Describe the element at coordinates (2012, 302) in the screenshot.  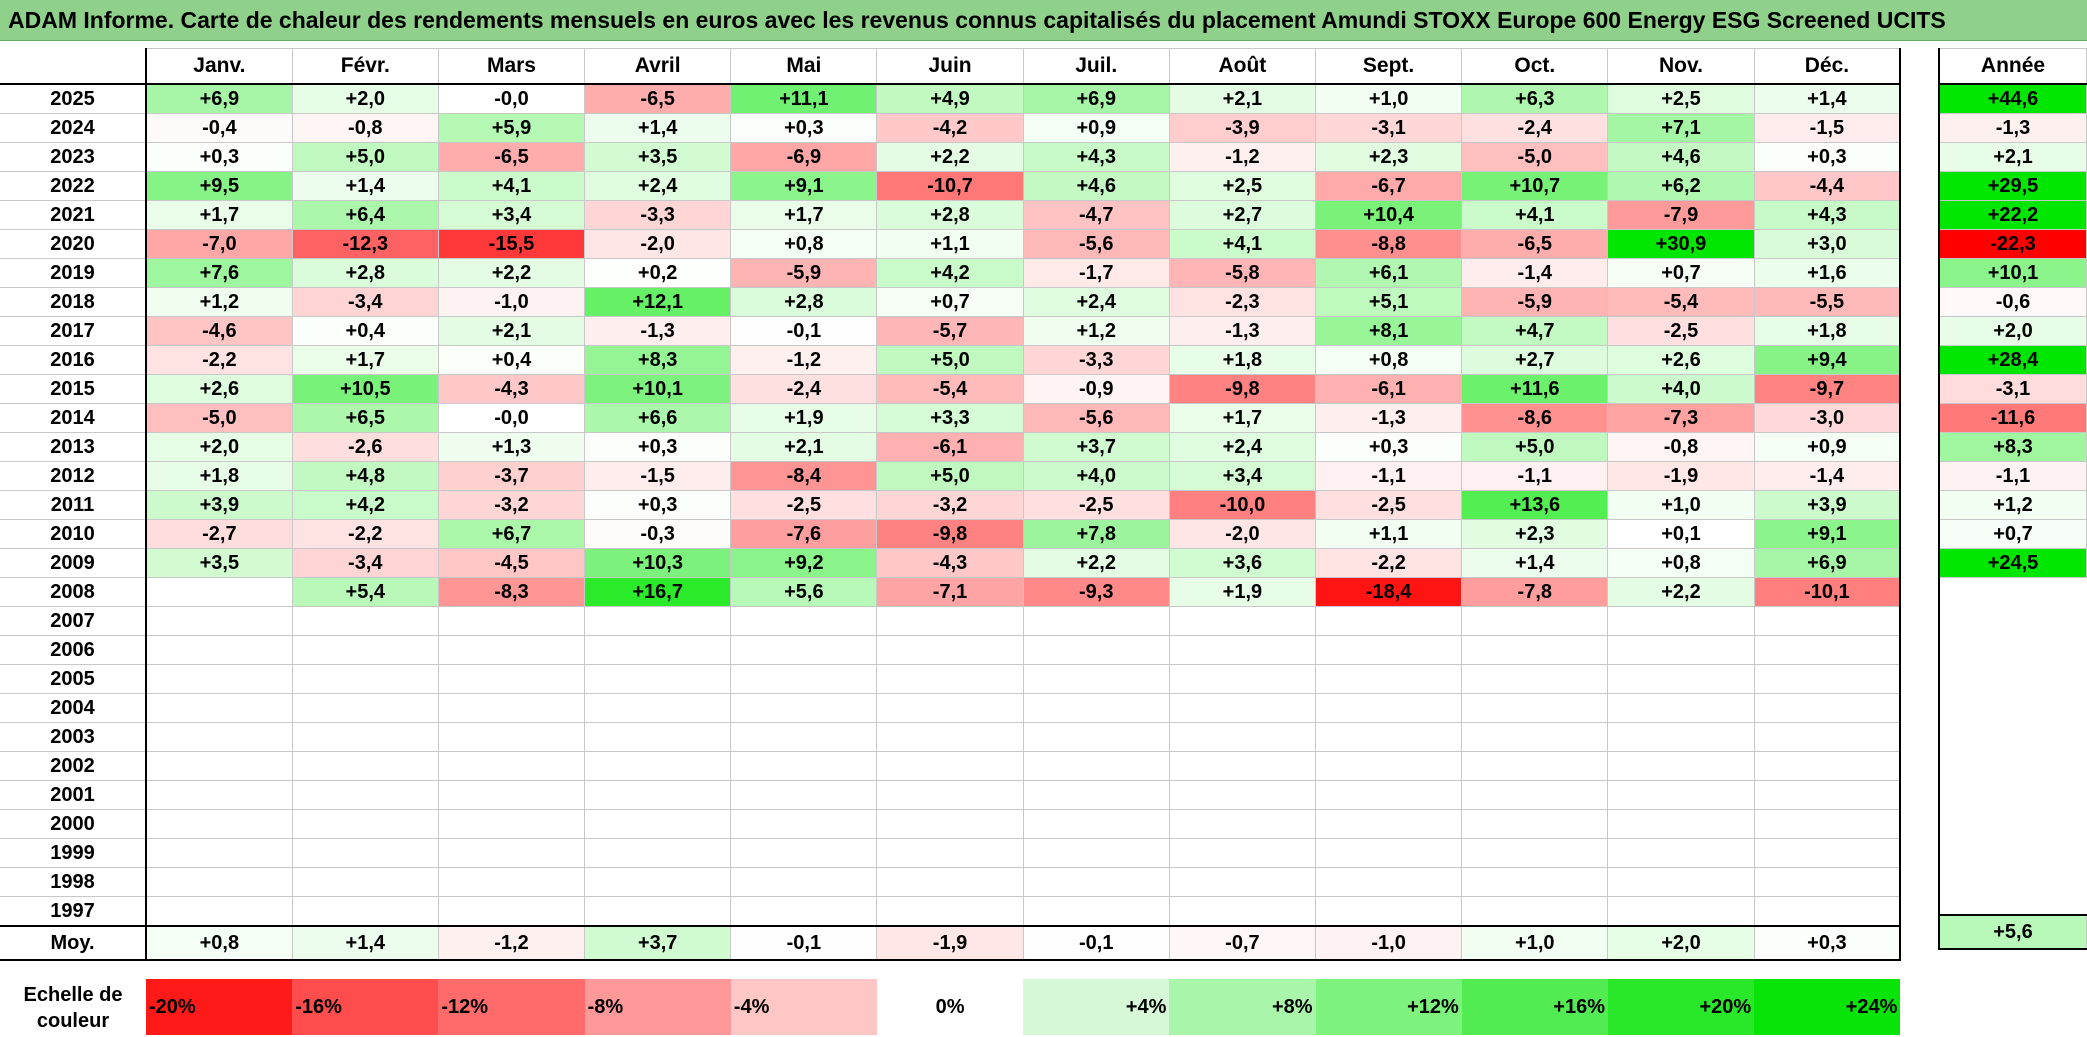
I see `annual-return-cell: -0,6` at that location.